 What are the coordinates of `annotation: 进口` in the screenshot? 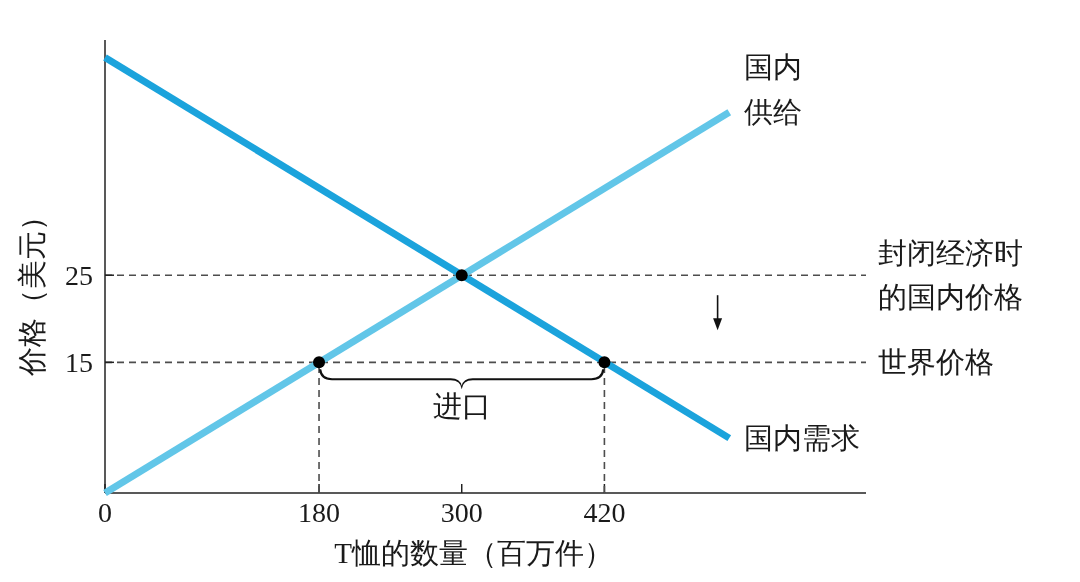 It's located at (461, 406).